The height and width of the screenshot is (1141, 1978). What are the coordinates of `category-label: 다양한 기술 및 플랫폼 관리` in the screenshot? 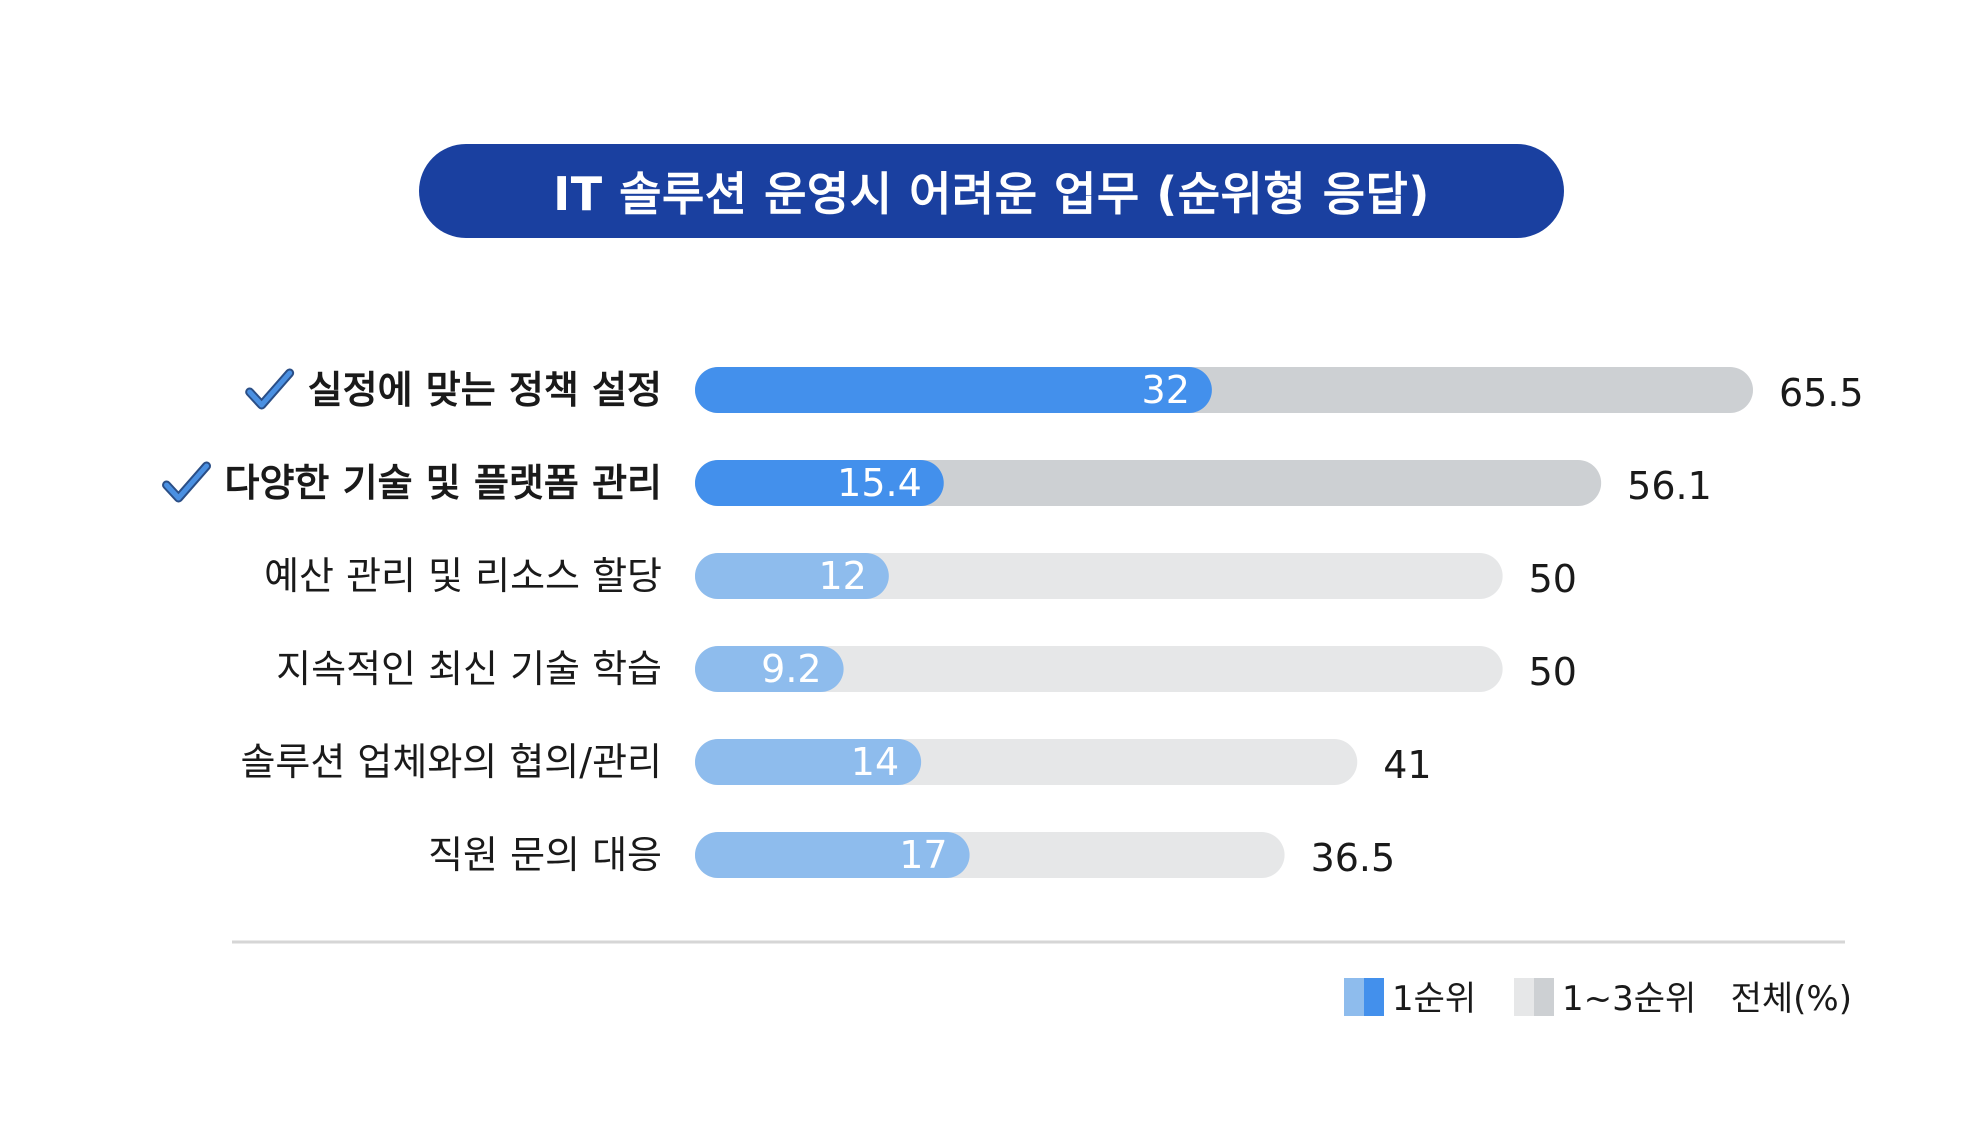 It's located at (443, 483).